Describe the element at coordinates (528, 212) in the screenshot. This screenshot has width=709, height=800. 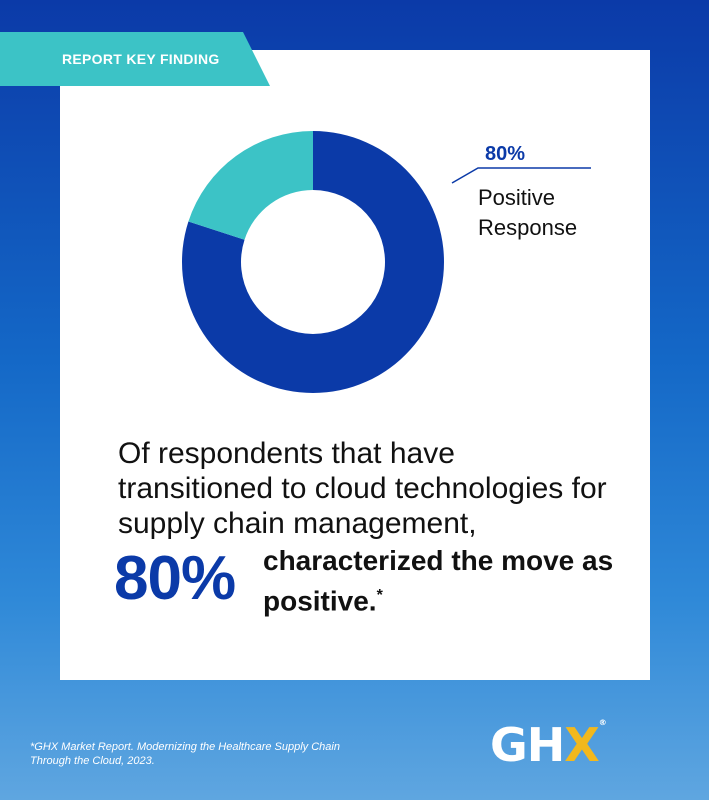
I see `callout-label: Positive Response` at that location.